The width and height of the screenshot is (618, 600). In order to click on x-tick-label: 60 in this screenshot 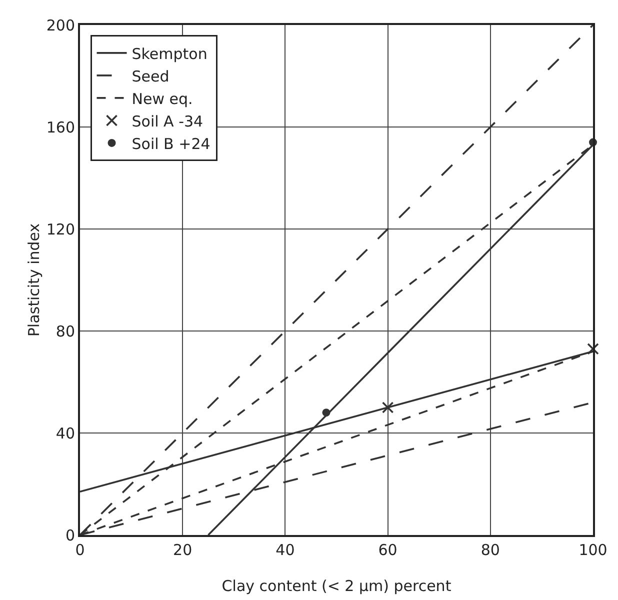, I will do `click(388, 550)`.